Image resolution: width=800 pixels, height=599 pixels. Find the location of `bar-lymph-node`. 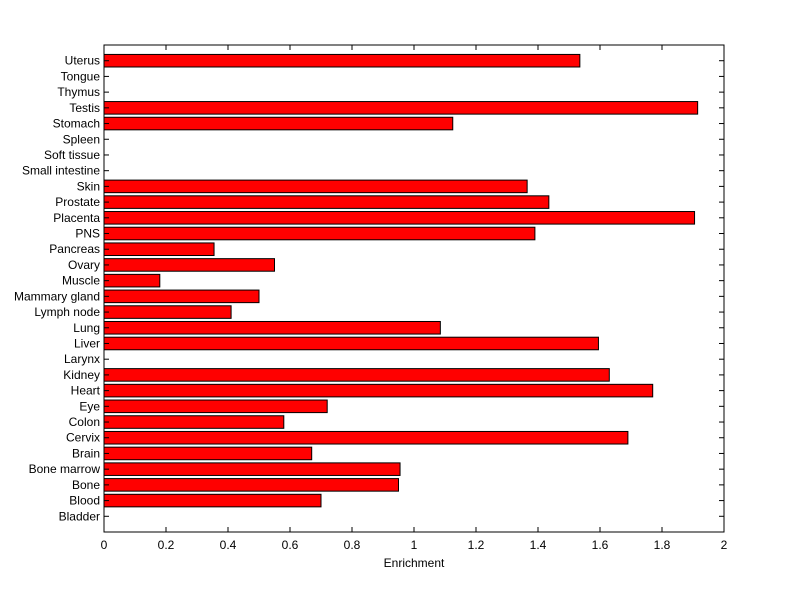

bar-lymph-node is located at coordinates (167, 312).